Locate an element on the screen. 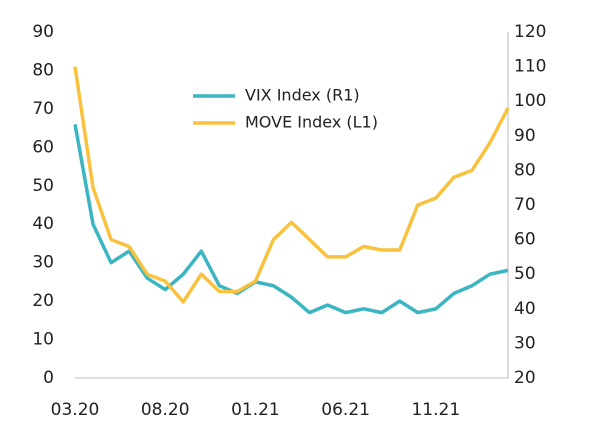 This screenshot has width=600, height=443. y2-tick-label: 110 is located at coordinates (530, 67).